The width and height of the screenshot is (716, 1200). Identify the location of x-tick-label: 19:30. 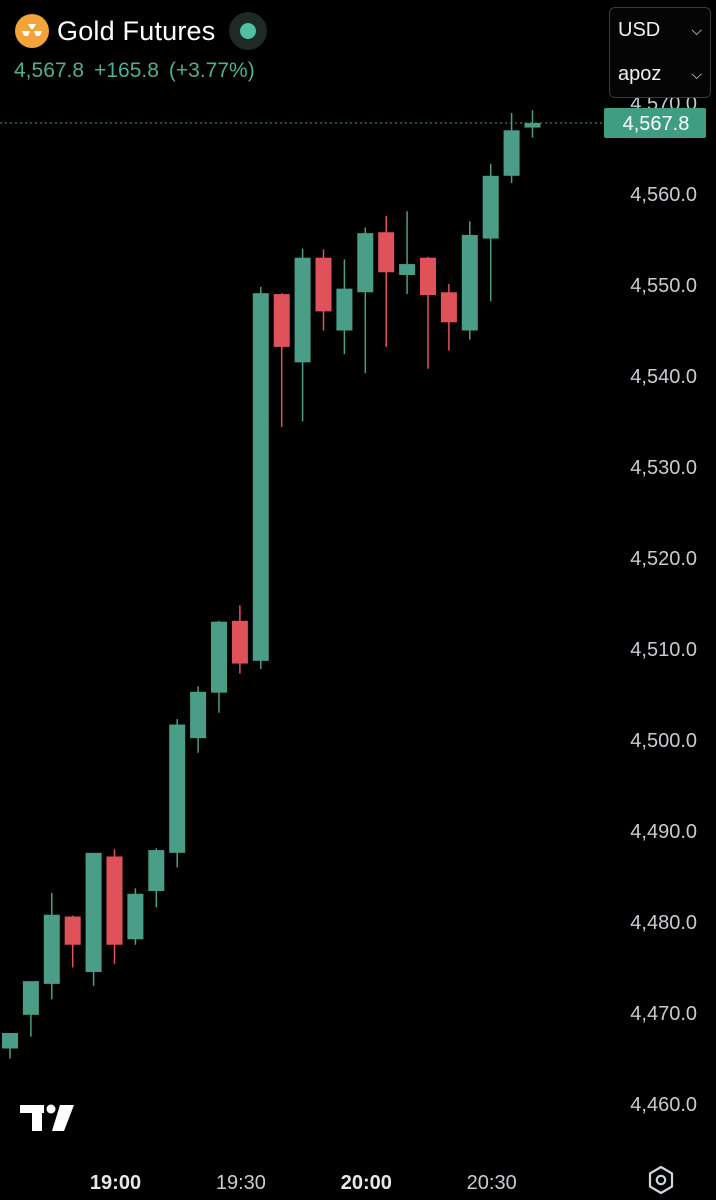
(241, 1183).